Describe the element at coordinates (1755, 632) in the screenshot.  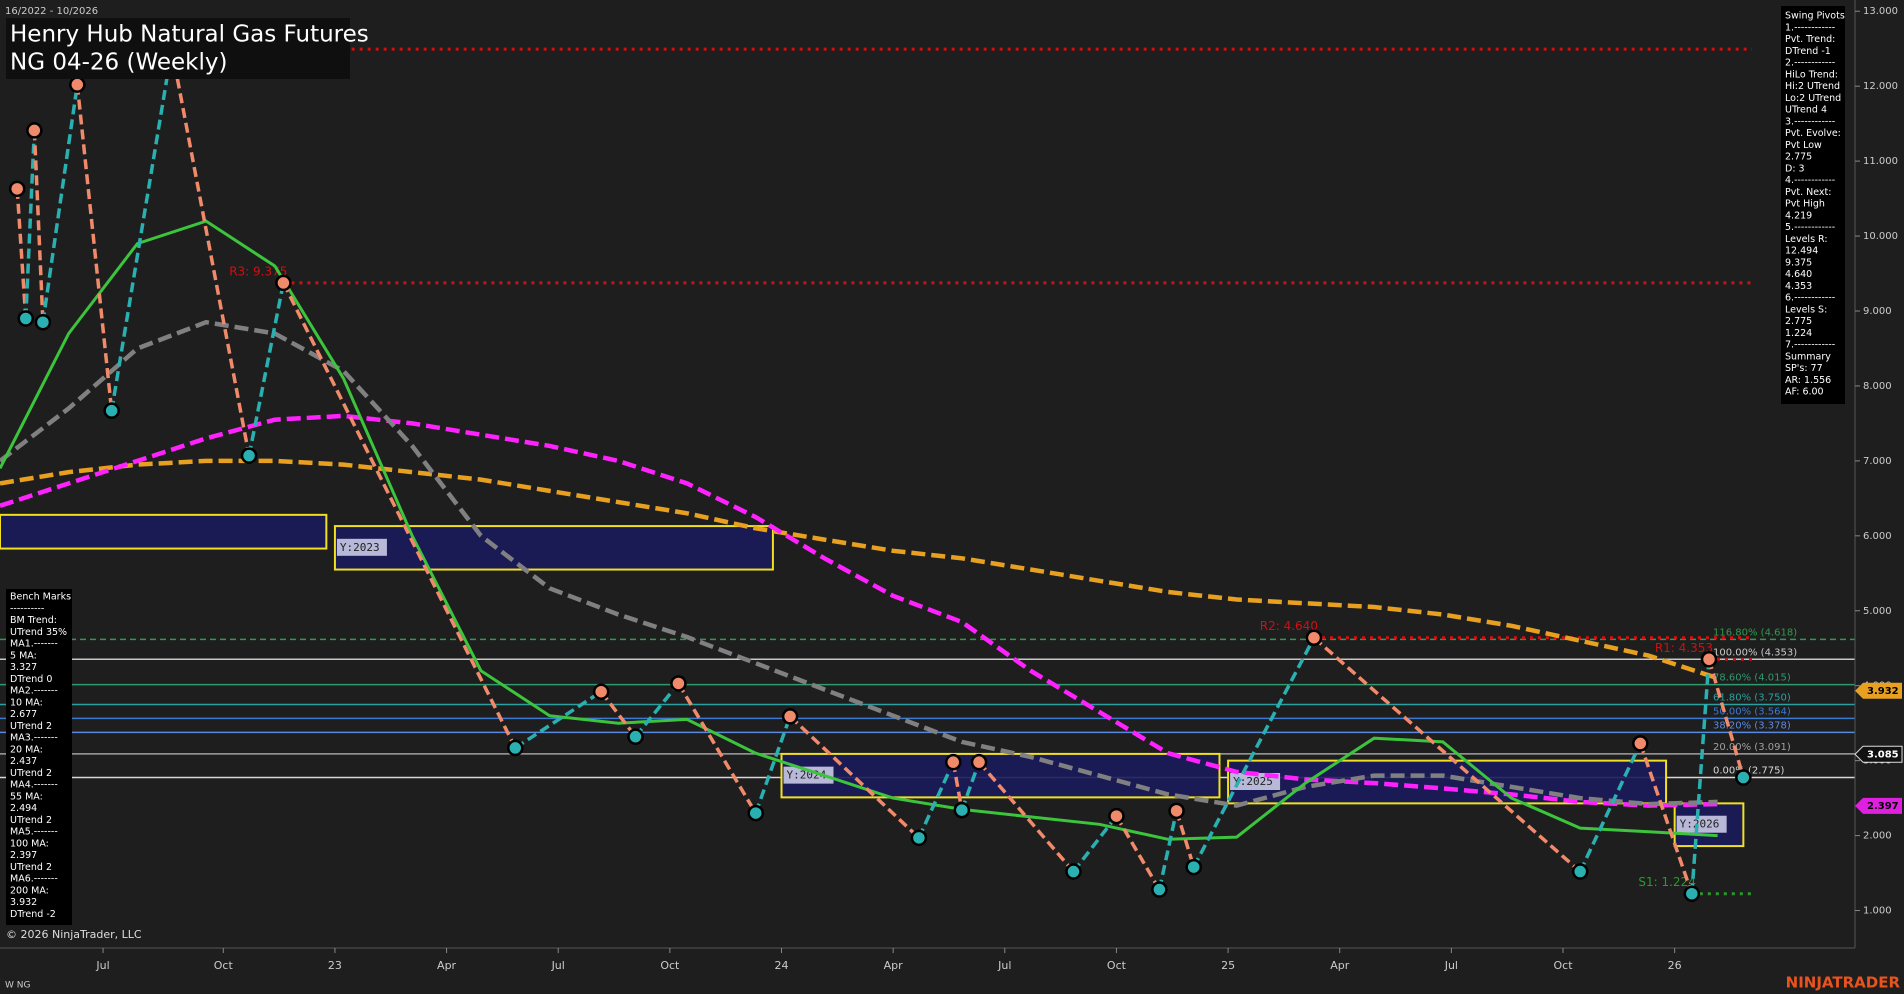
I see `fib-label: 116.80% (4.618)` at that location.